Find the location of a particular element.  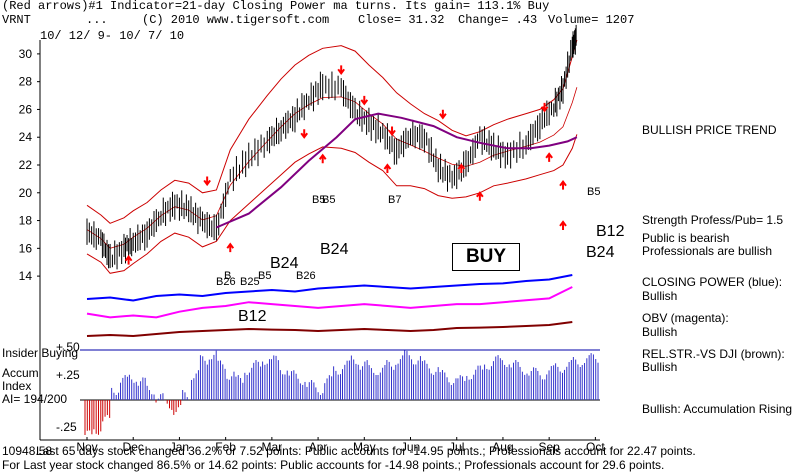

signal-b24-right: B24 is located at coordinates (600, 252).